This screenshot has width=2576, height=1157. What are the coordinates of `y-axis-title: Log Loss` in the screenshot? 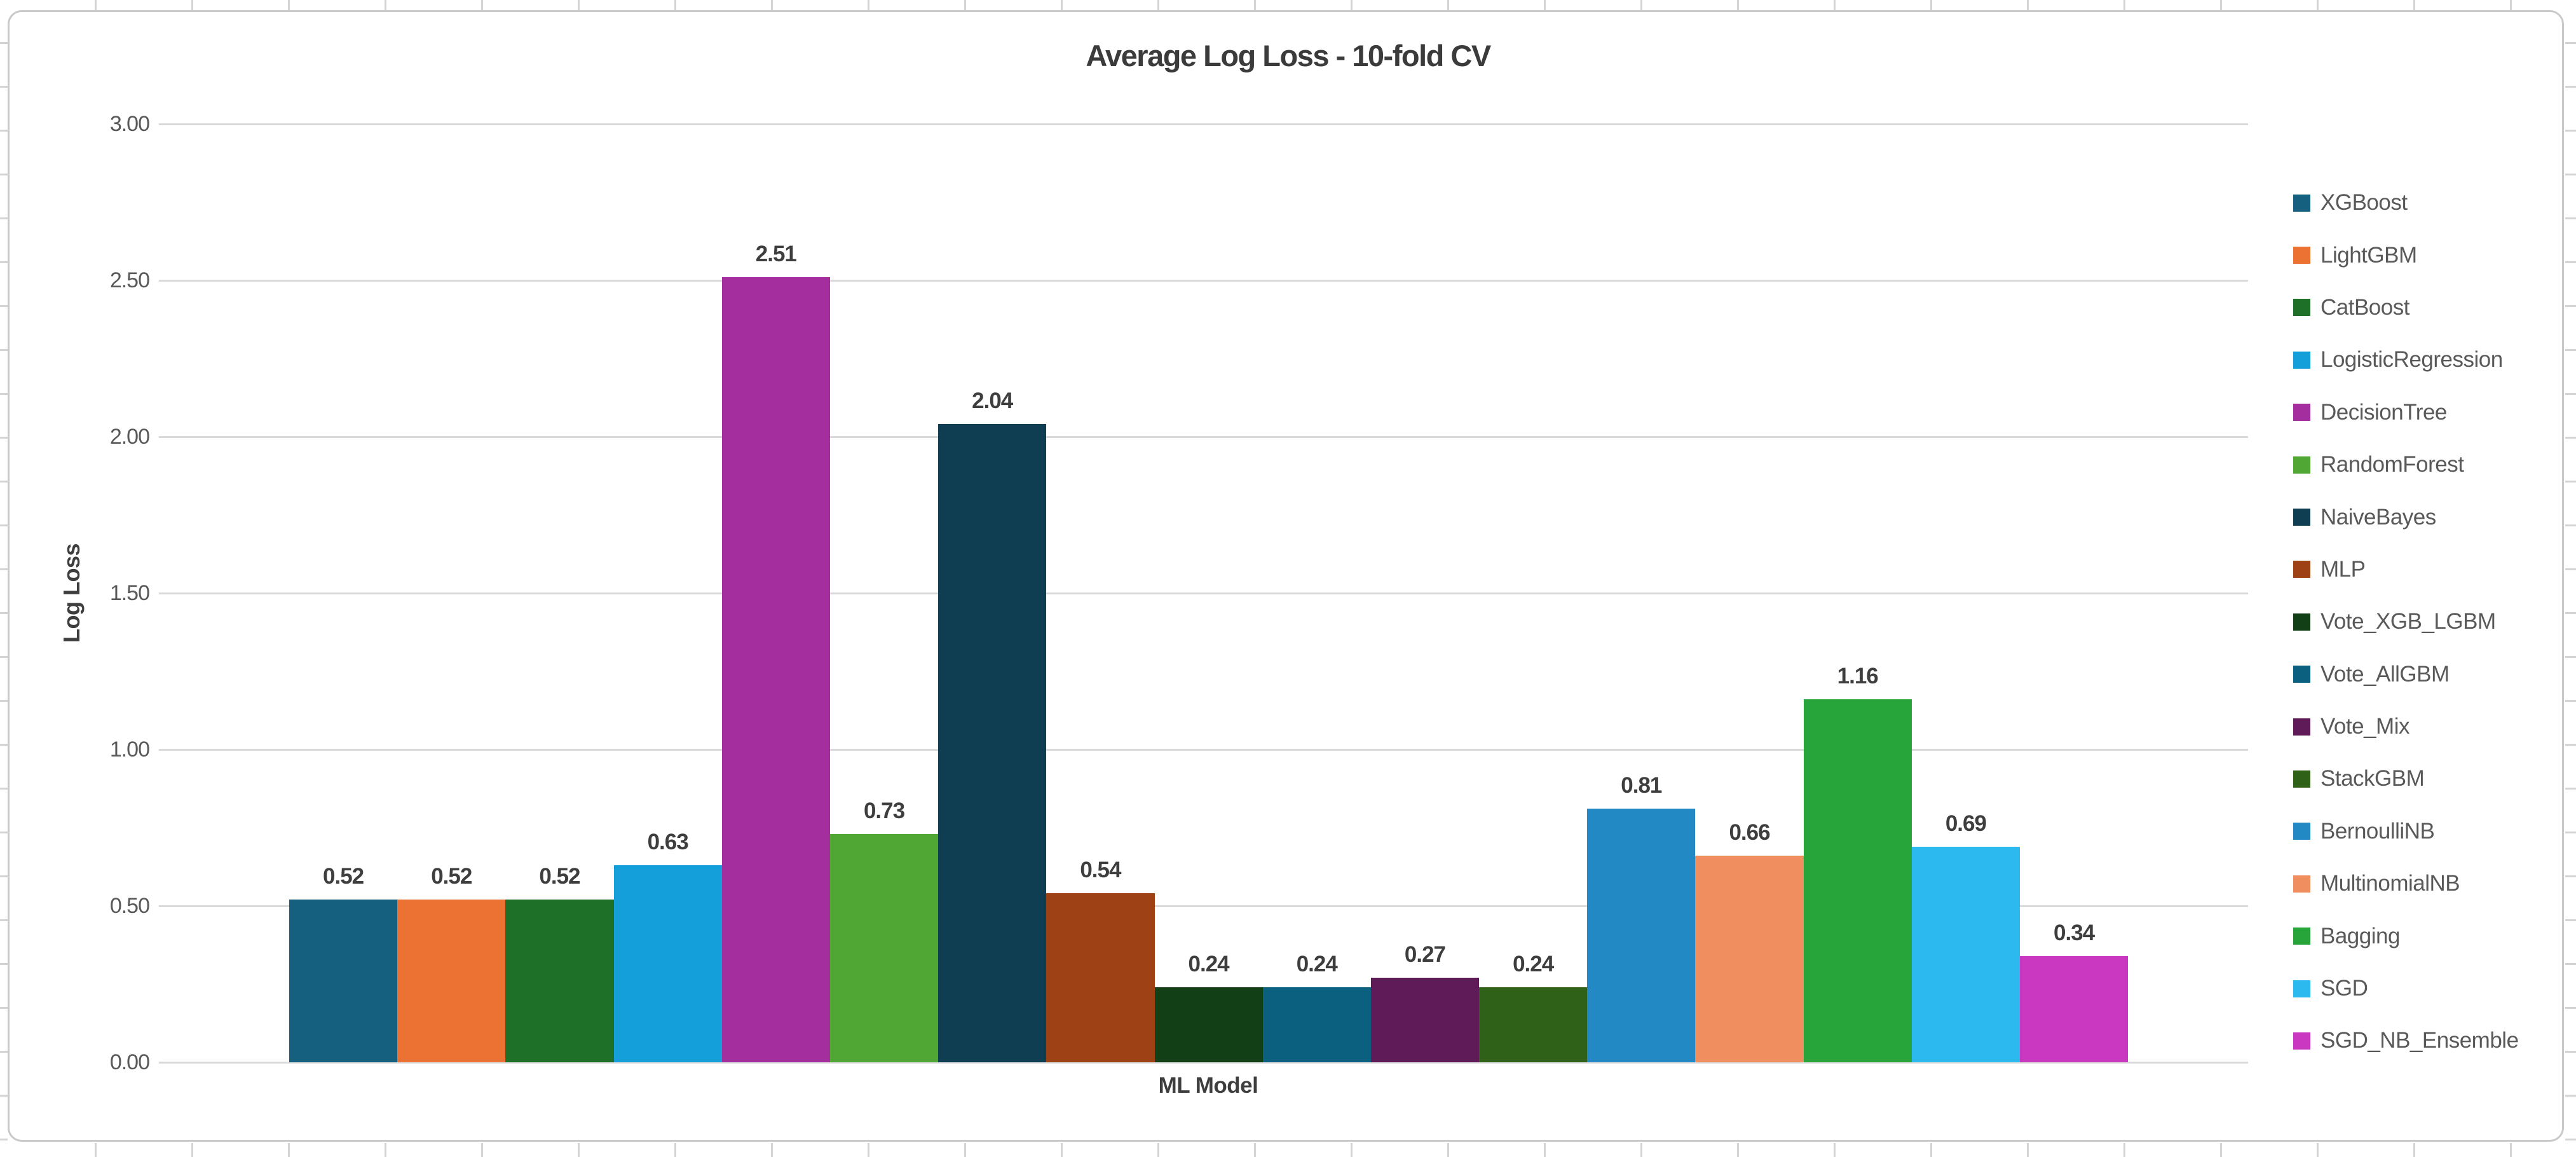 It's located at (71, 593).